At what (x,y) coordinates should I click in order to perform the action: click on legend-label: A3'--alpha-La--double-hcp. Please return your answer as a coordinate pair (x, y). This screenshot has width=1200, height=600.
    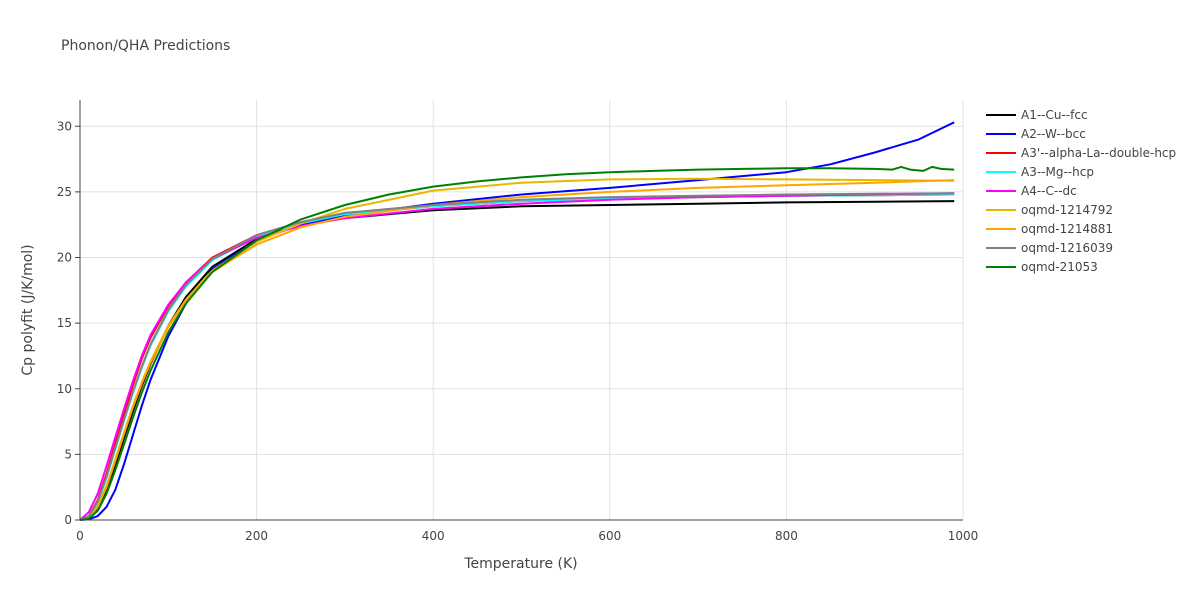
    Looking at the image, I should click on (1098, 153).